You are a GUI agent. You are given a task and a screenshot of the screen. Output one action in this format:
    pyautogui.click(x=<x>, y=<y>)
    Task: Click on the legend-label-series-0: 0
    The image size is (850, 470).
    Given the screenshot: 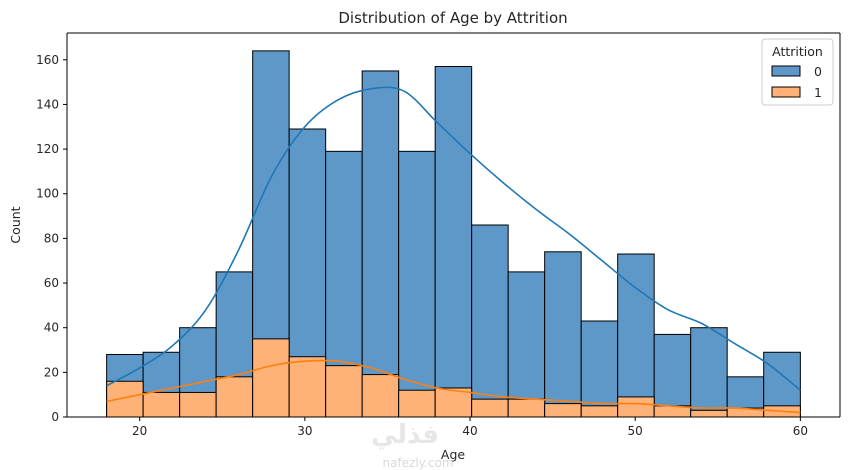 What is the action you would take?
    pyautogui.click(x=818, y=71)
    